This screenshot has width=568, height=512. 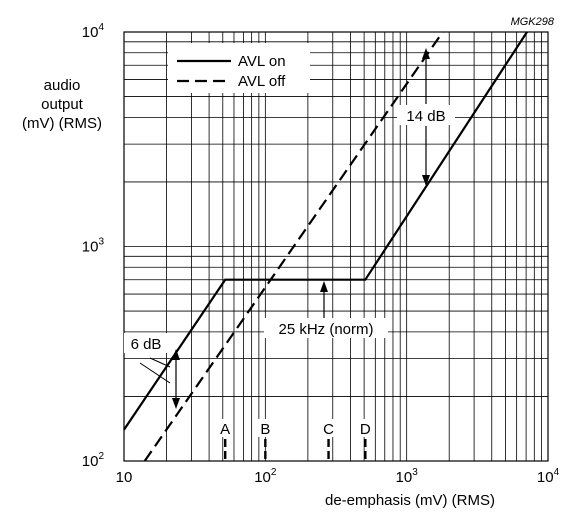 I want to click on annotation-6db: 6 dB, so click(x=146, y=344).